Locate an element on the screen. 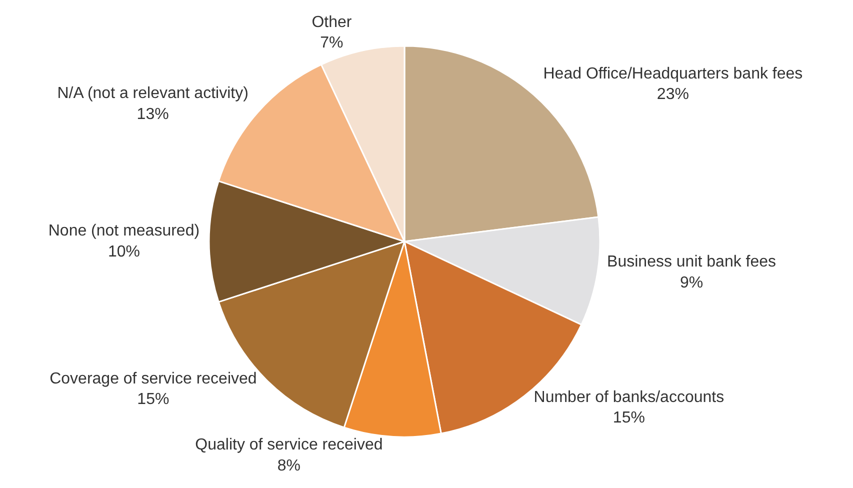 This screenshot has height=488, width=853. data-label: 9% is located at coordinates (692, 283).